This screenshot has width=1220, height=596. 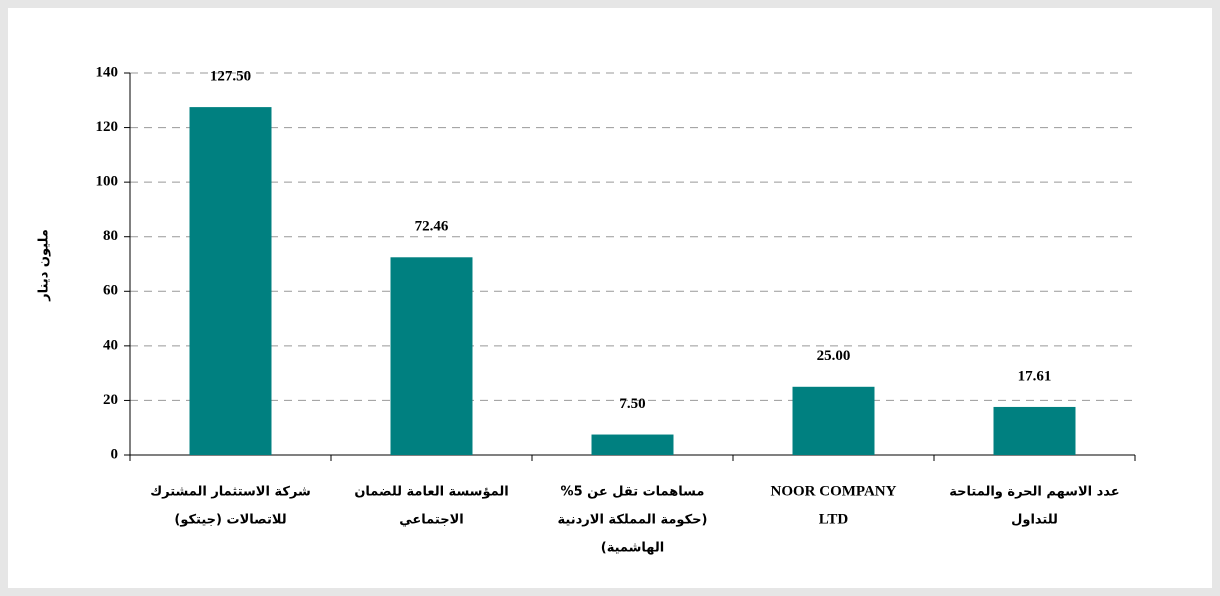 What do you see at coordinates (1034, 520) in the screenshot?
I see `x-tick-label: للتداول` at bounding box center [1034, 520].